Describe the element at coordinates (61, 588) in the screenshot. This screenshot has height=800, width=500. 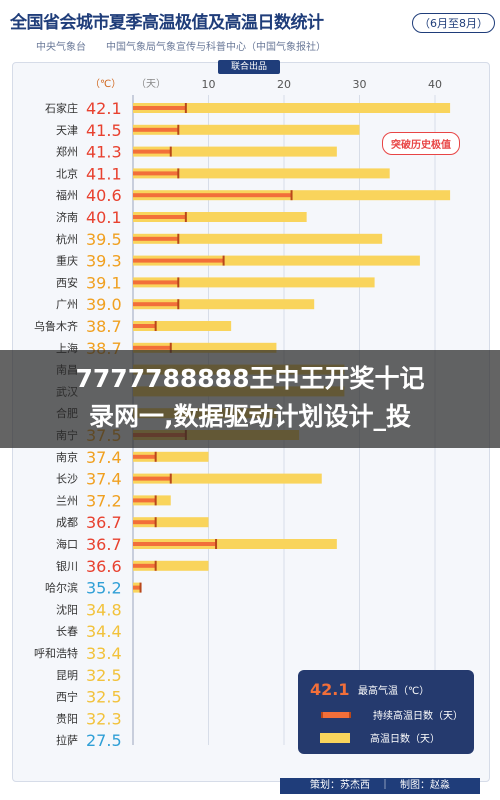
I see `city-label: 哈尔滨` at that location.